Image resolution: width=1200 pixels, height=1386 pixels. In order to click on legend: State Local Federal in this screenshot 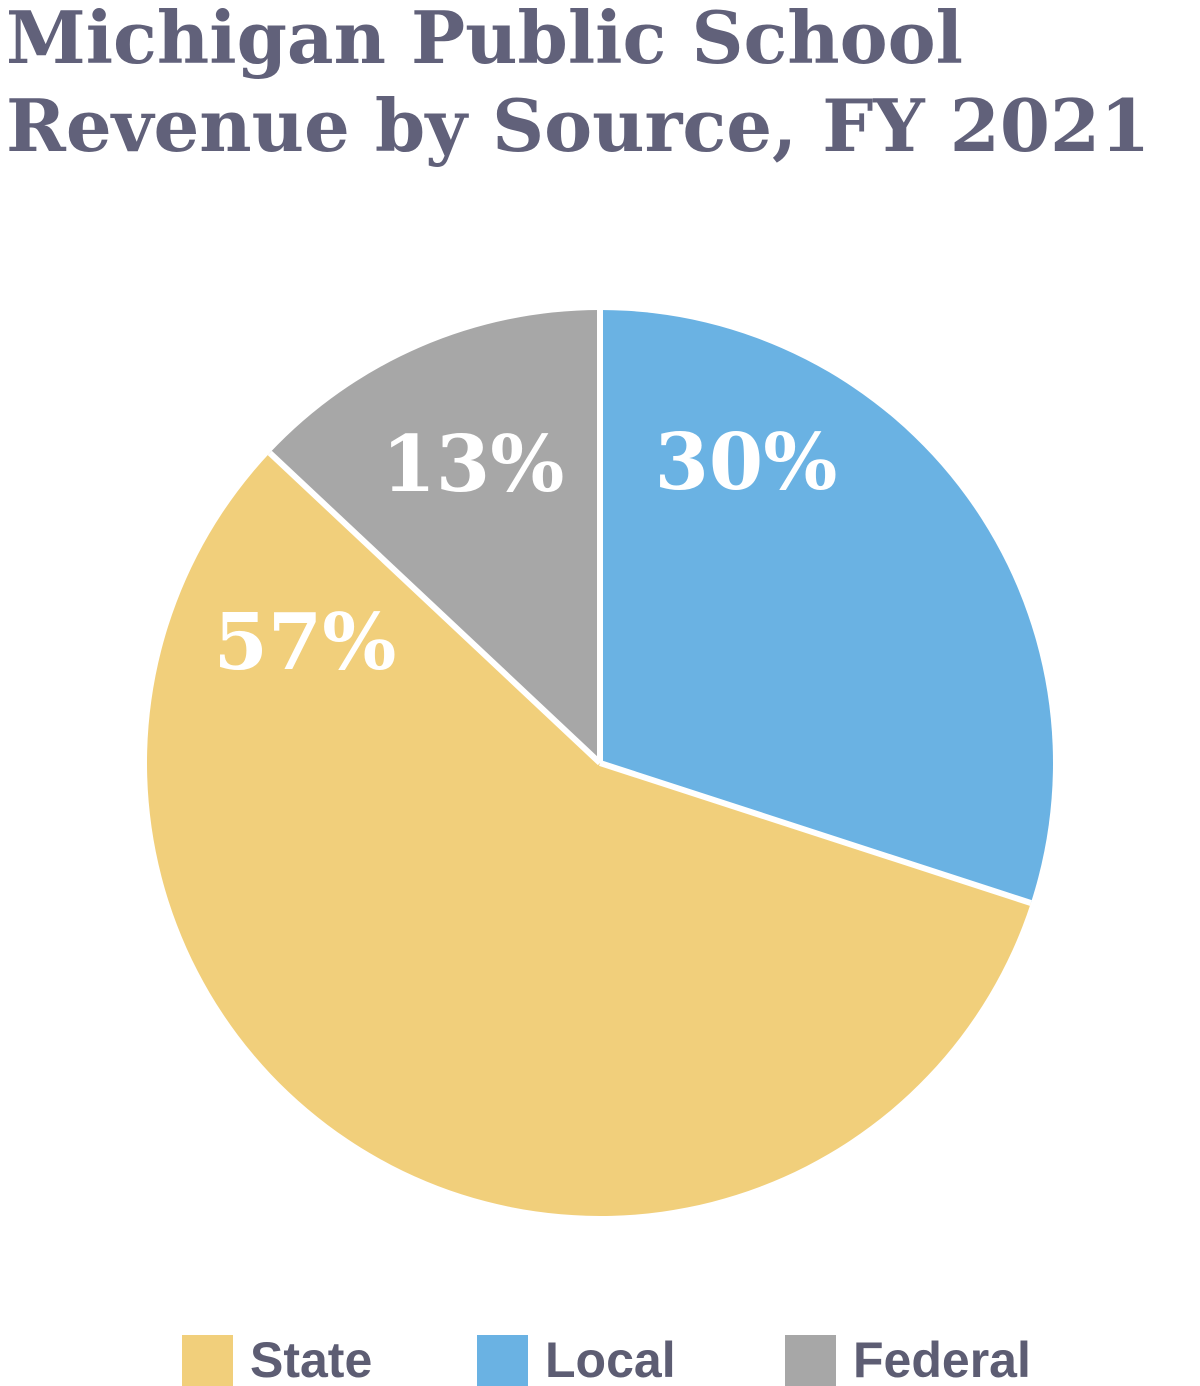, I will do `click(600, 1360)`.